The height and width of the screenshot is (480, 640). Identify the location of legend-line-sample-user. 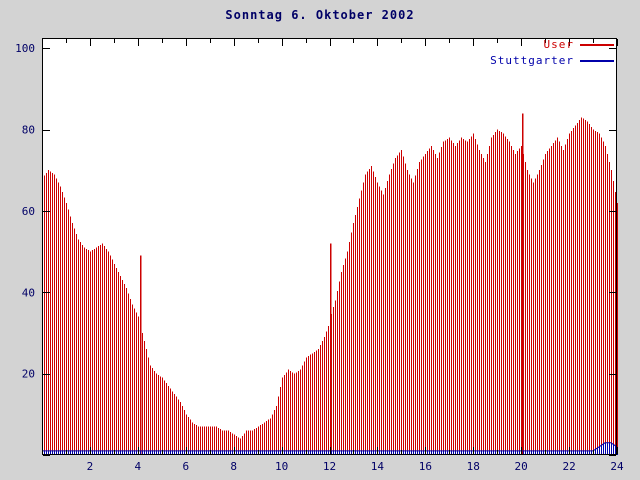
(597, 44).